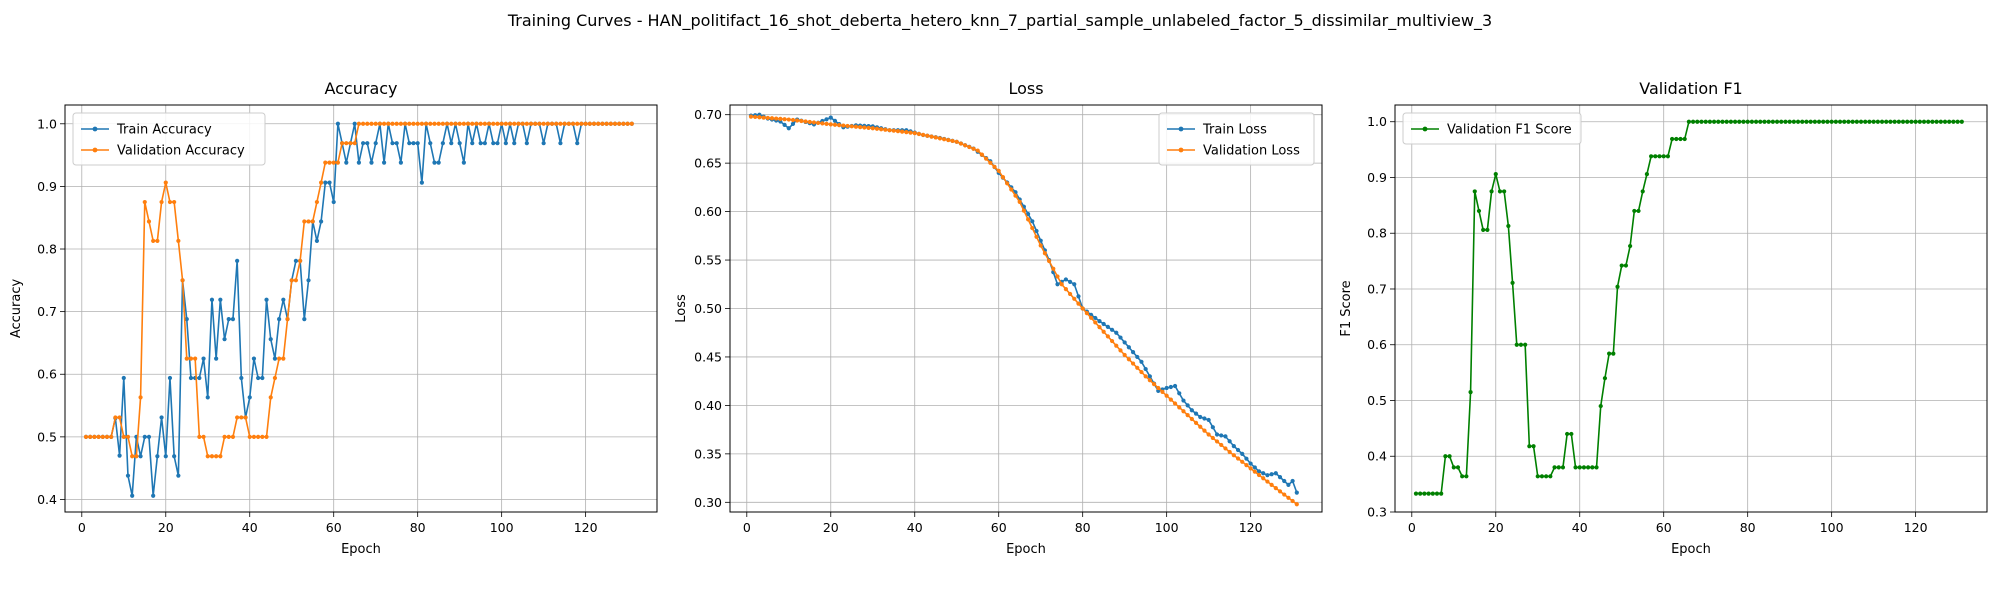 Image resolution: width=2000 pixels, height=600 pixels. What do you see at coordinates (1492, 128) in the screenshot?
I see `validation-f1-chart-legend: Validation F1 Score` at bounding box center [1492, 128].